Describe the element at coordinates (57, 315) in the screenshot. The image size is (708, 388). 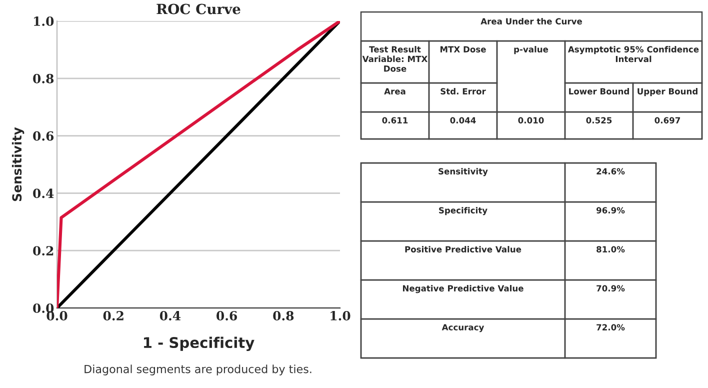
I see `x-tick-label: 0.0` at that location.